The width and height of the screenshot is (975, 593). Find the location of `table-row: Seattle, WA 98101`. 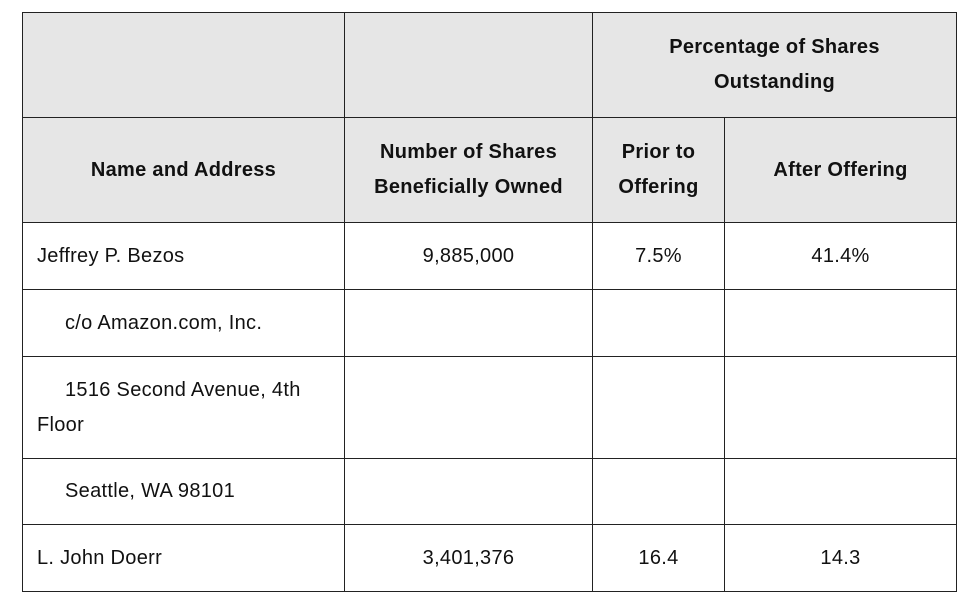

table-row: Seattle, WA 98101 is located at coordinates (489, 491).